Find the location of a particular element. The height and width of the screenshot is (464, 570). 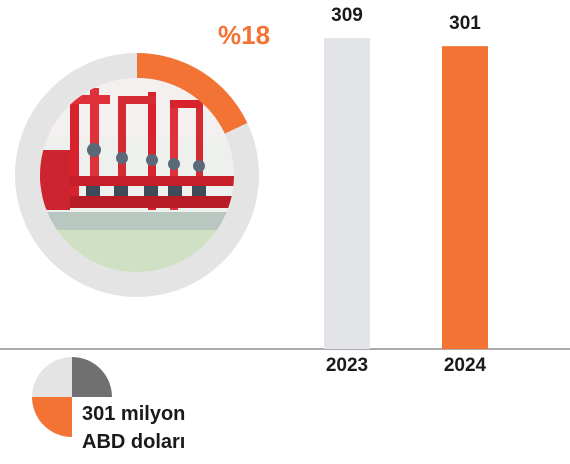

pie-percent-label: %18 is located at coordinates (244, 35).